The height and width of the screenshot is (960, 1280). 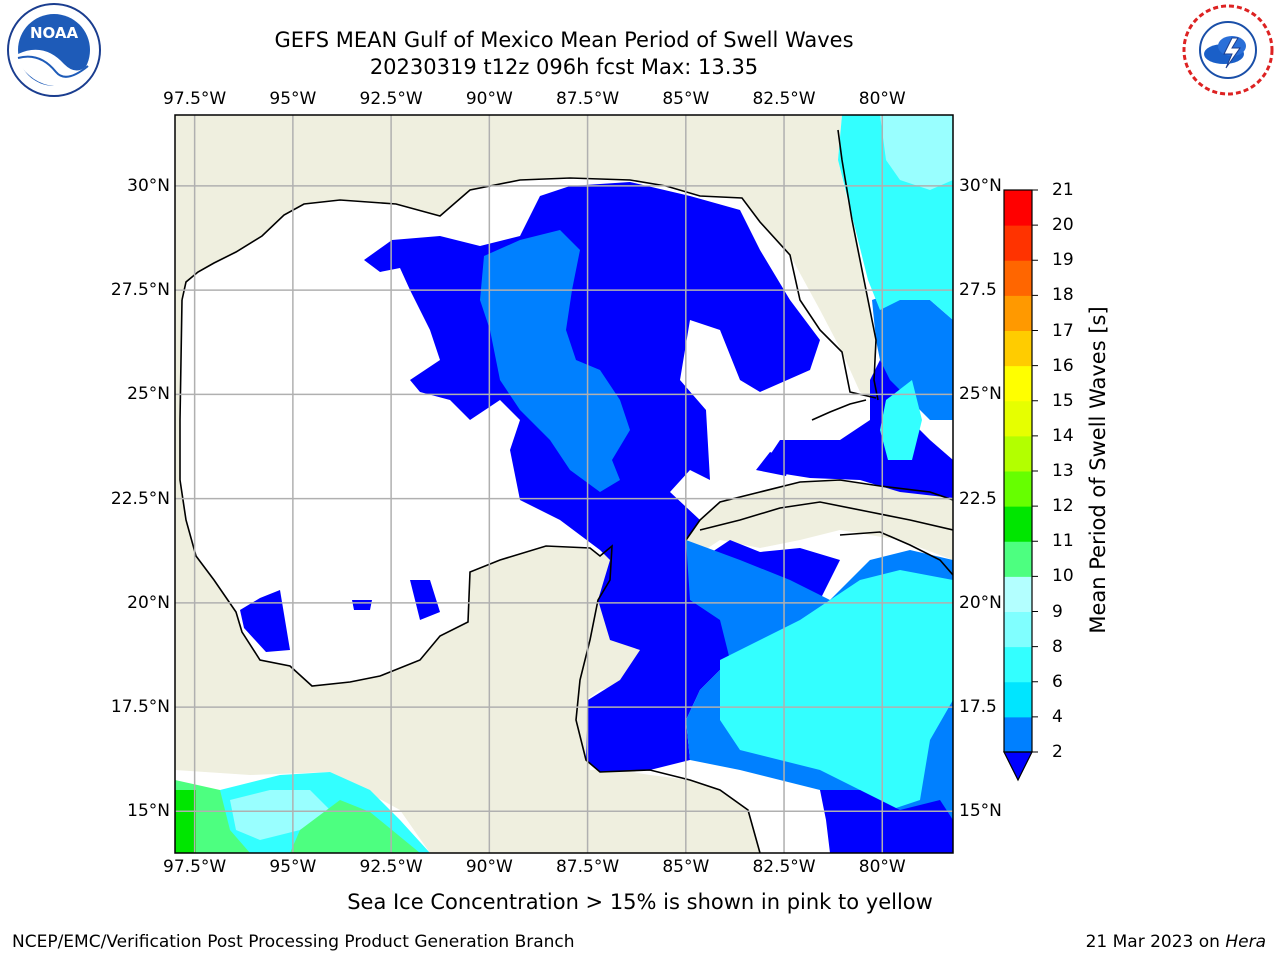 What do you see at coordinates (391, 99) in the screenshot?
I see `lon-label-top: 92.5°W` at bounding box center [391, 99].